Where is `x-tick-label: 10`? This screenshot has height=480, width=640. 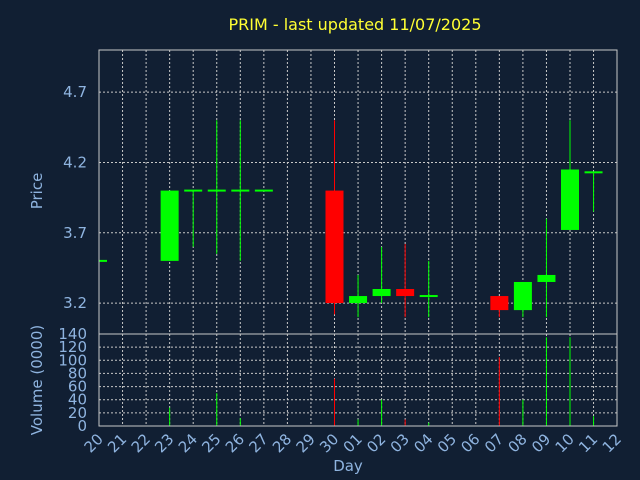
x-tick-label: 10 is located at coordinates (565, 443).